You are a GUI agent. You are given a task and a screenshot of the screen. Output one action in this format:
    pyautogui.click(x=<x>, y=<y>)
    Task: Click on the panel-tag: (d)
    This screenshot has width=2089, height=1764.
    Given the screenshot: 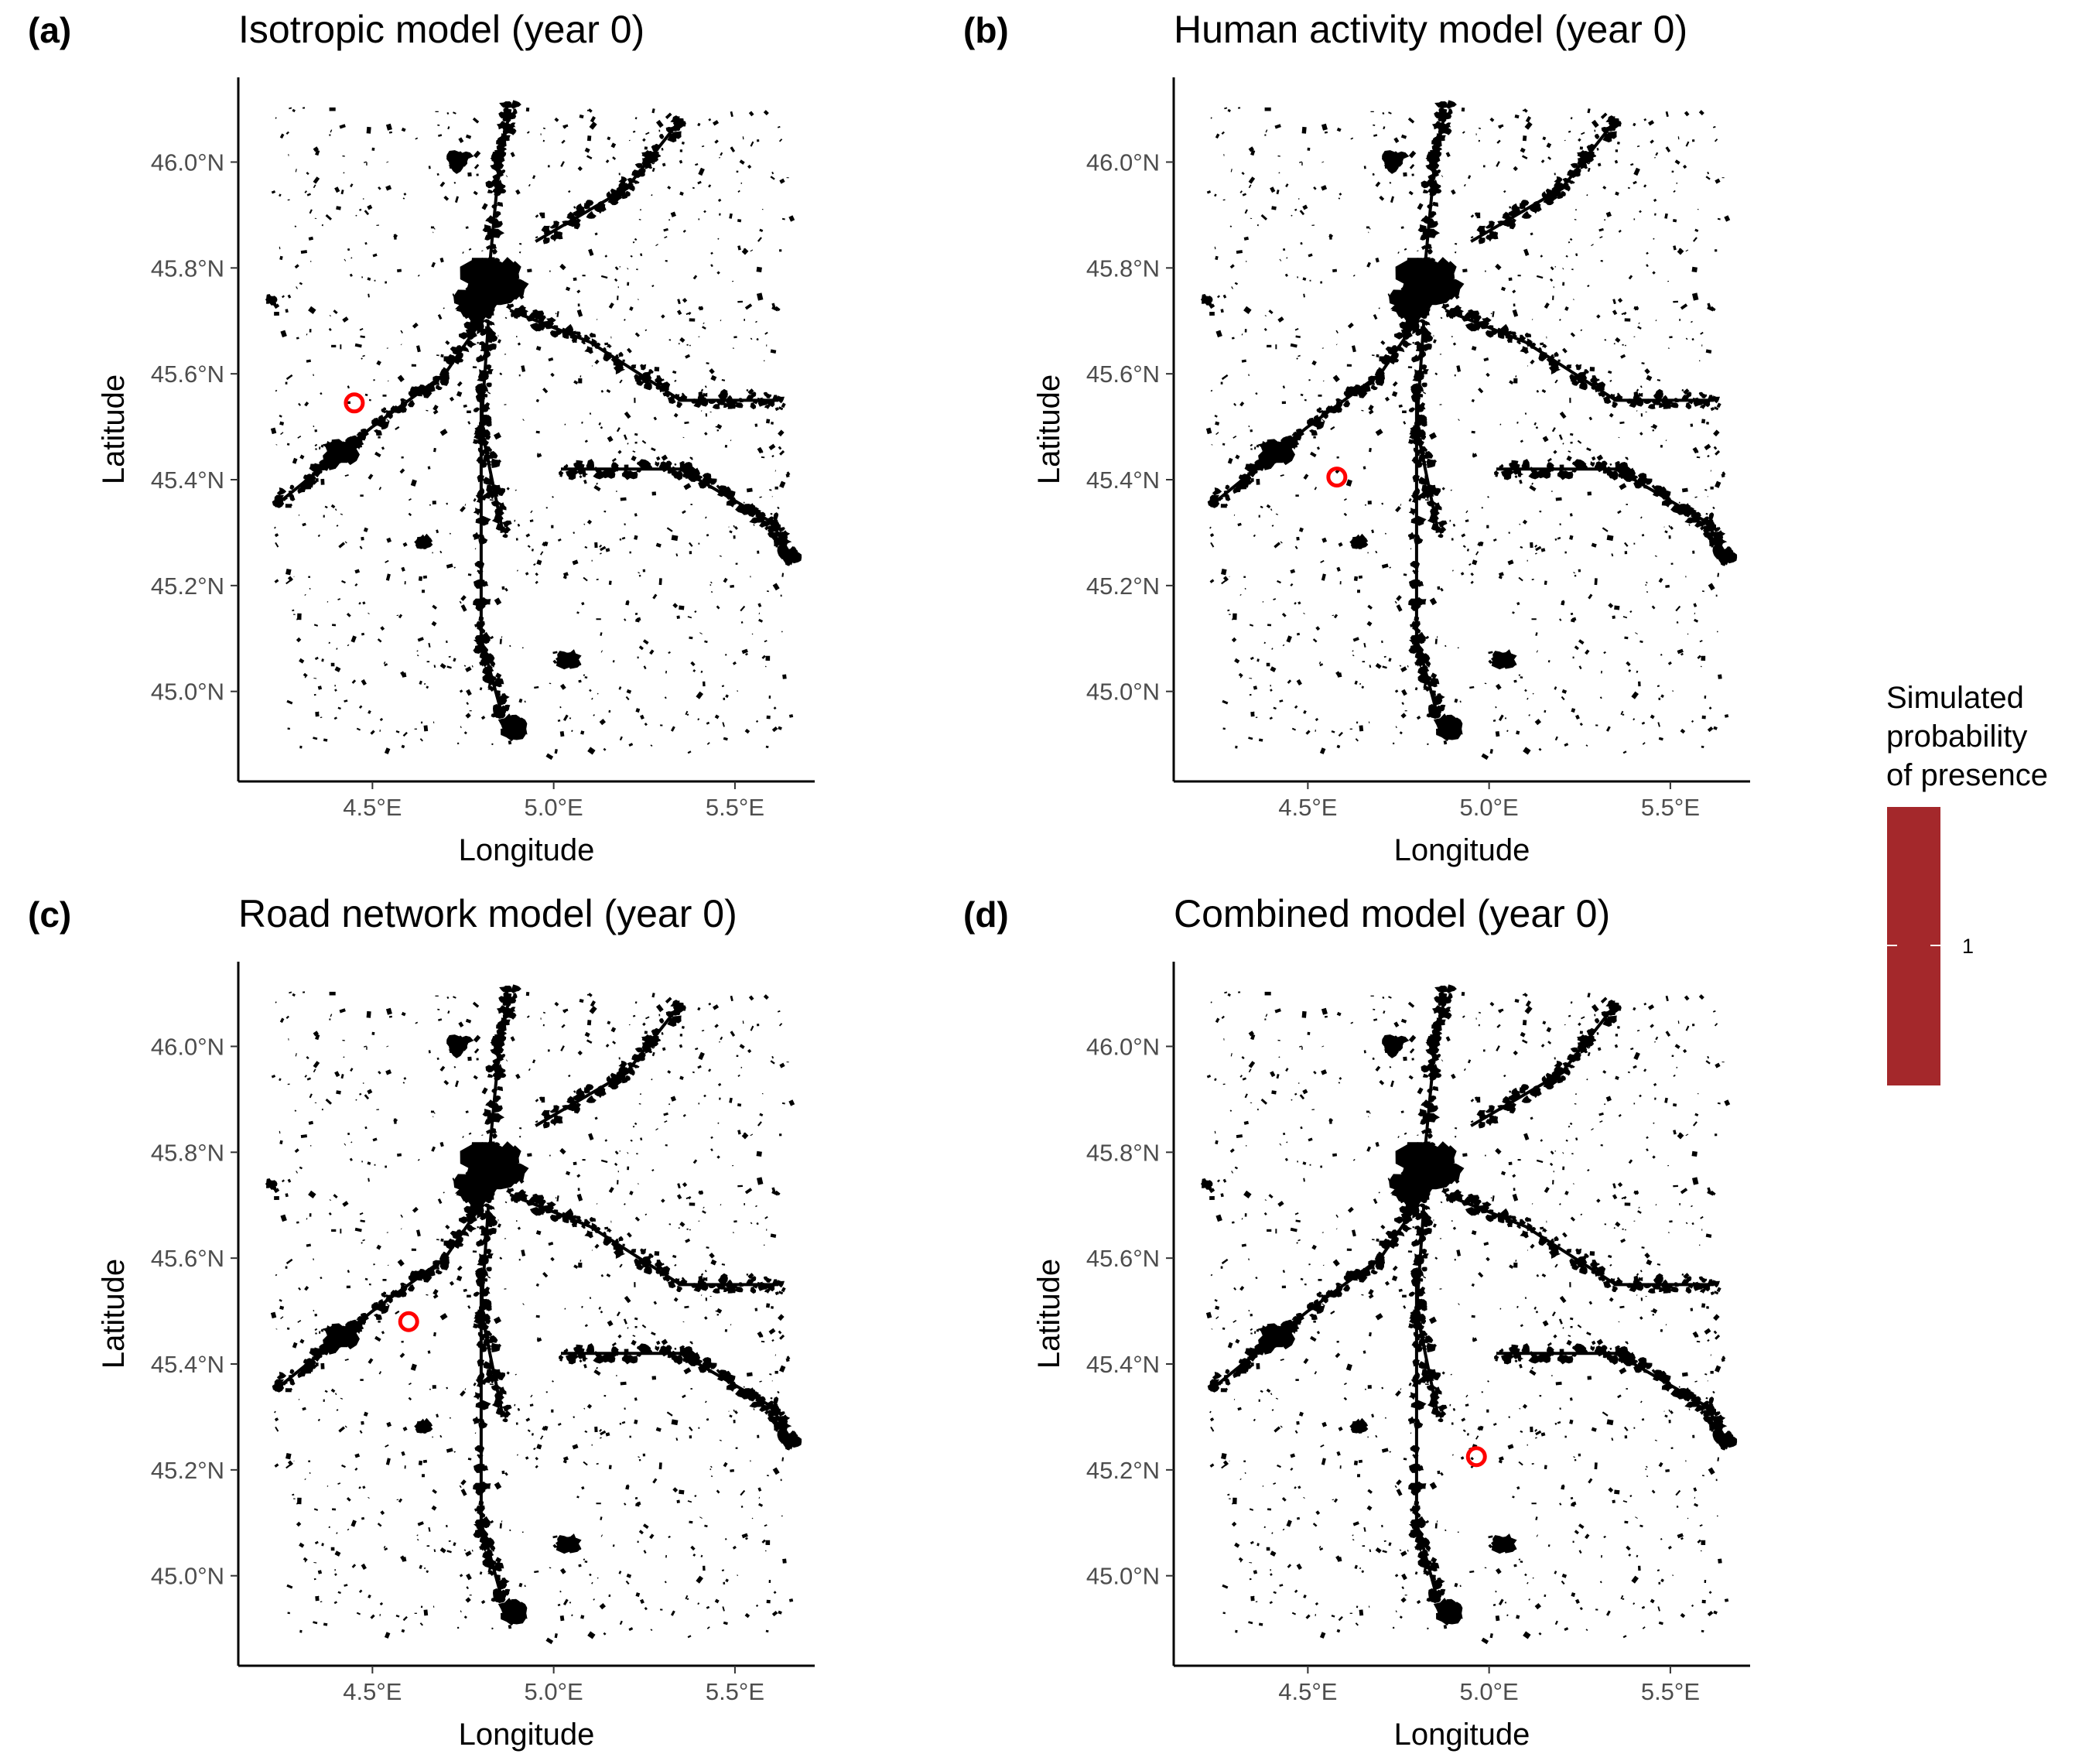 What is the action you would take?
    pyautogui.click(x=986, y=914)
    